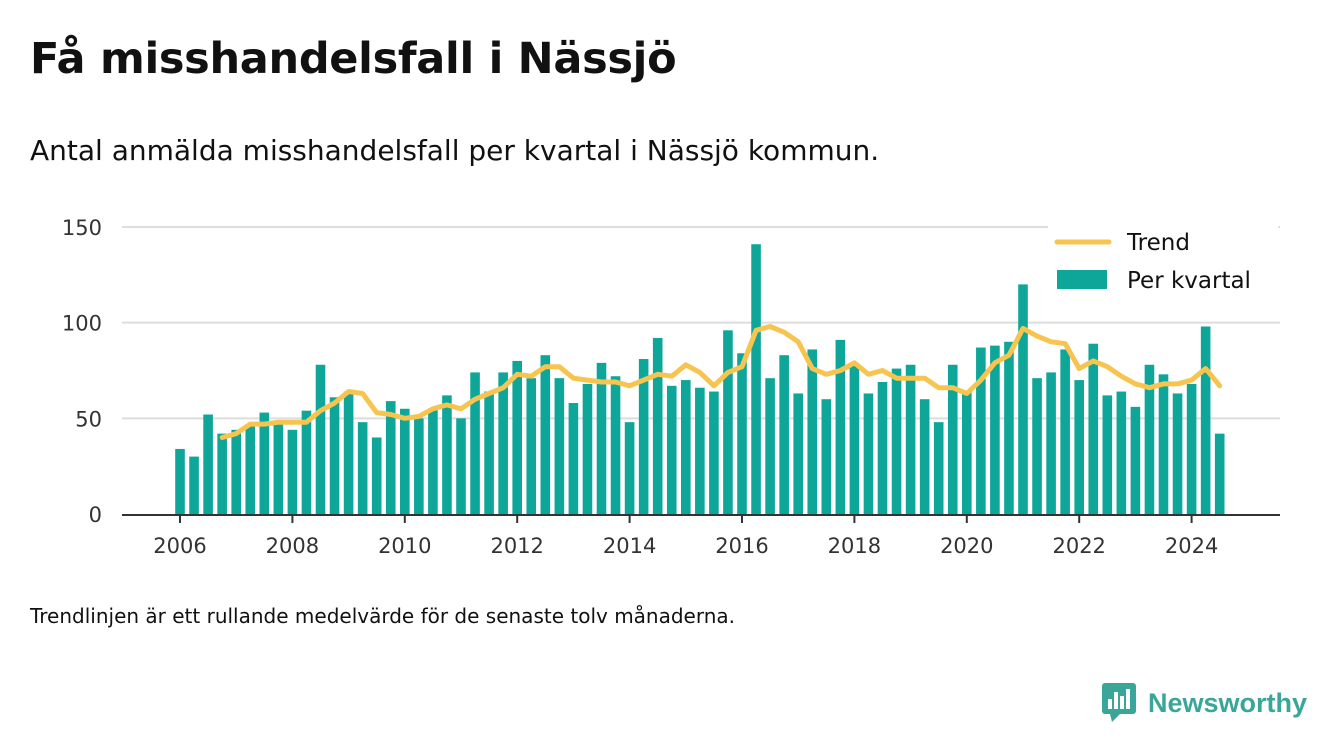  What do you see at coordinates (404, 546) in the screenshot?
I see `x-tick-label: 2010` at bounding box center [404, 546].